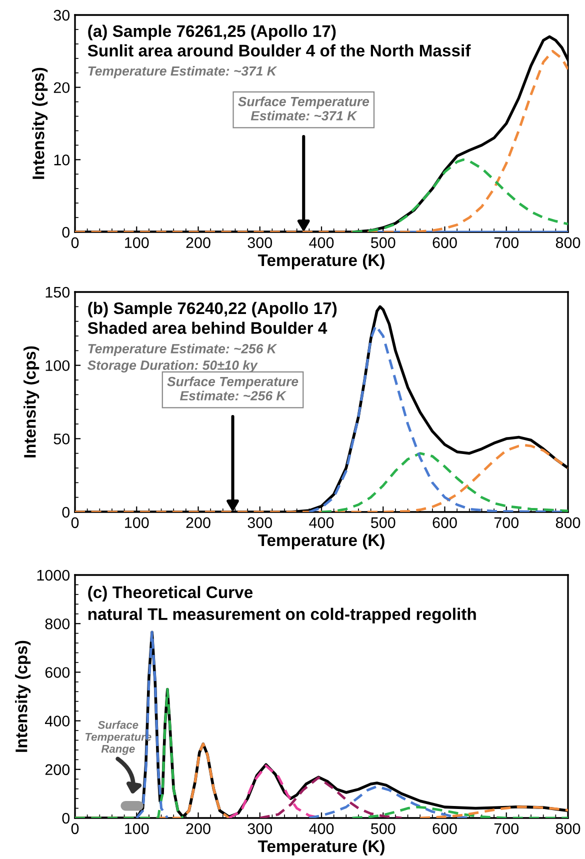 The height and width of the screenshot is (859, 585). I want to click on y-tick-label: 200, so click(57, 770).